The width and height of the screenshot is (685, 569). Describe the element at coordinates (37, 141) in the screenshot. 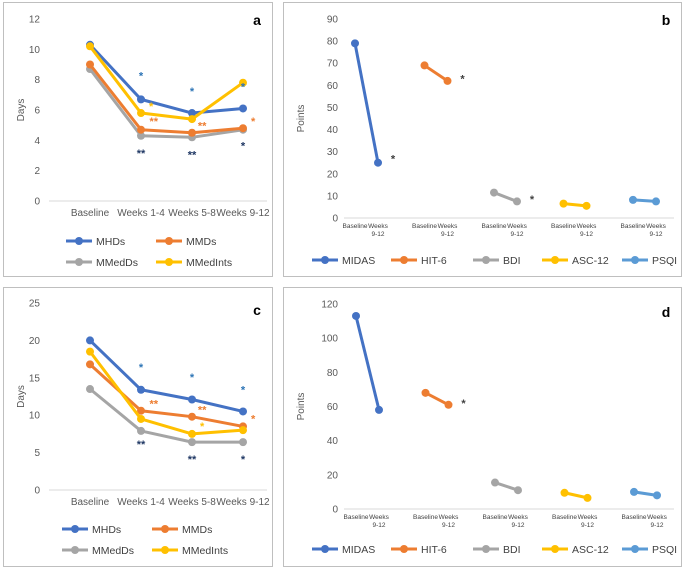

I see `y-tick-label: 4` at that location.